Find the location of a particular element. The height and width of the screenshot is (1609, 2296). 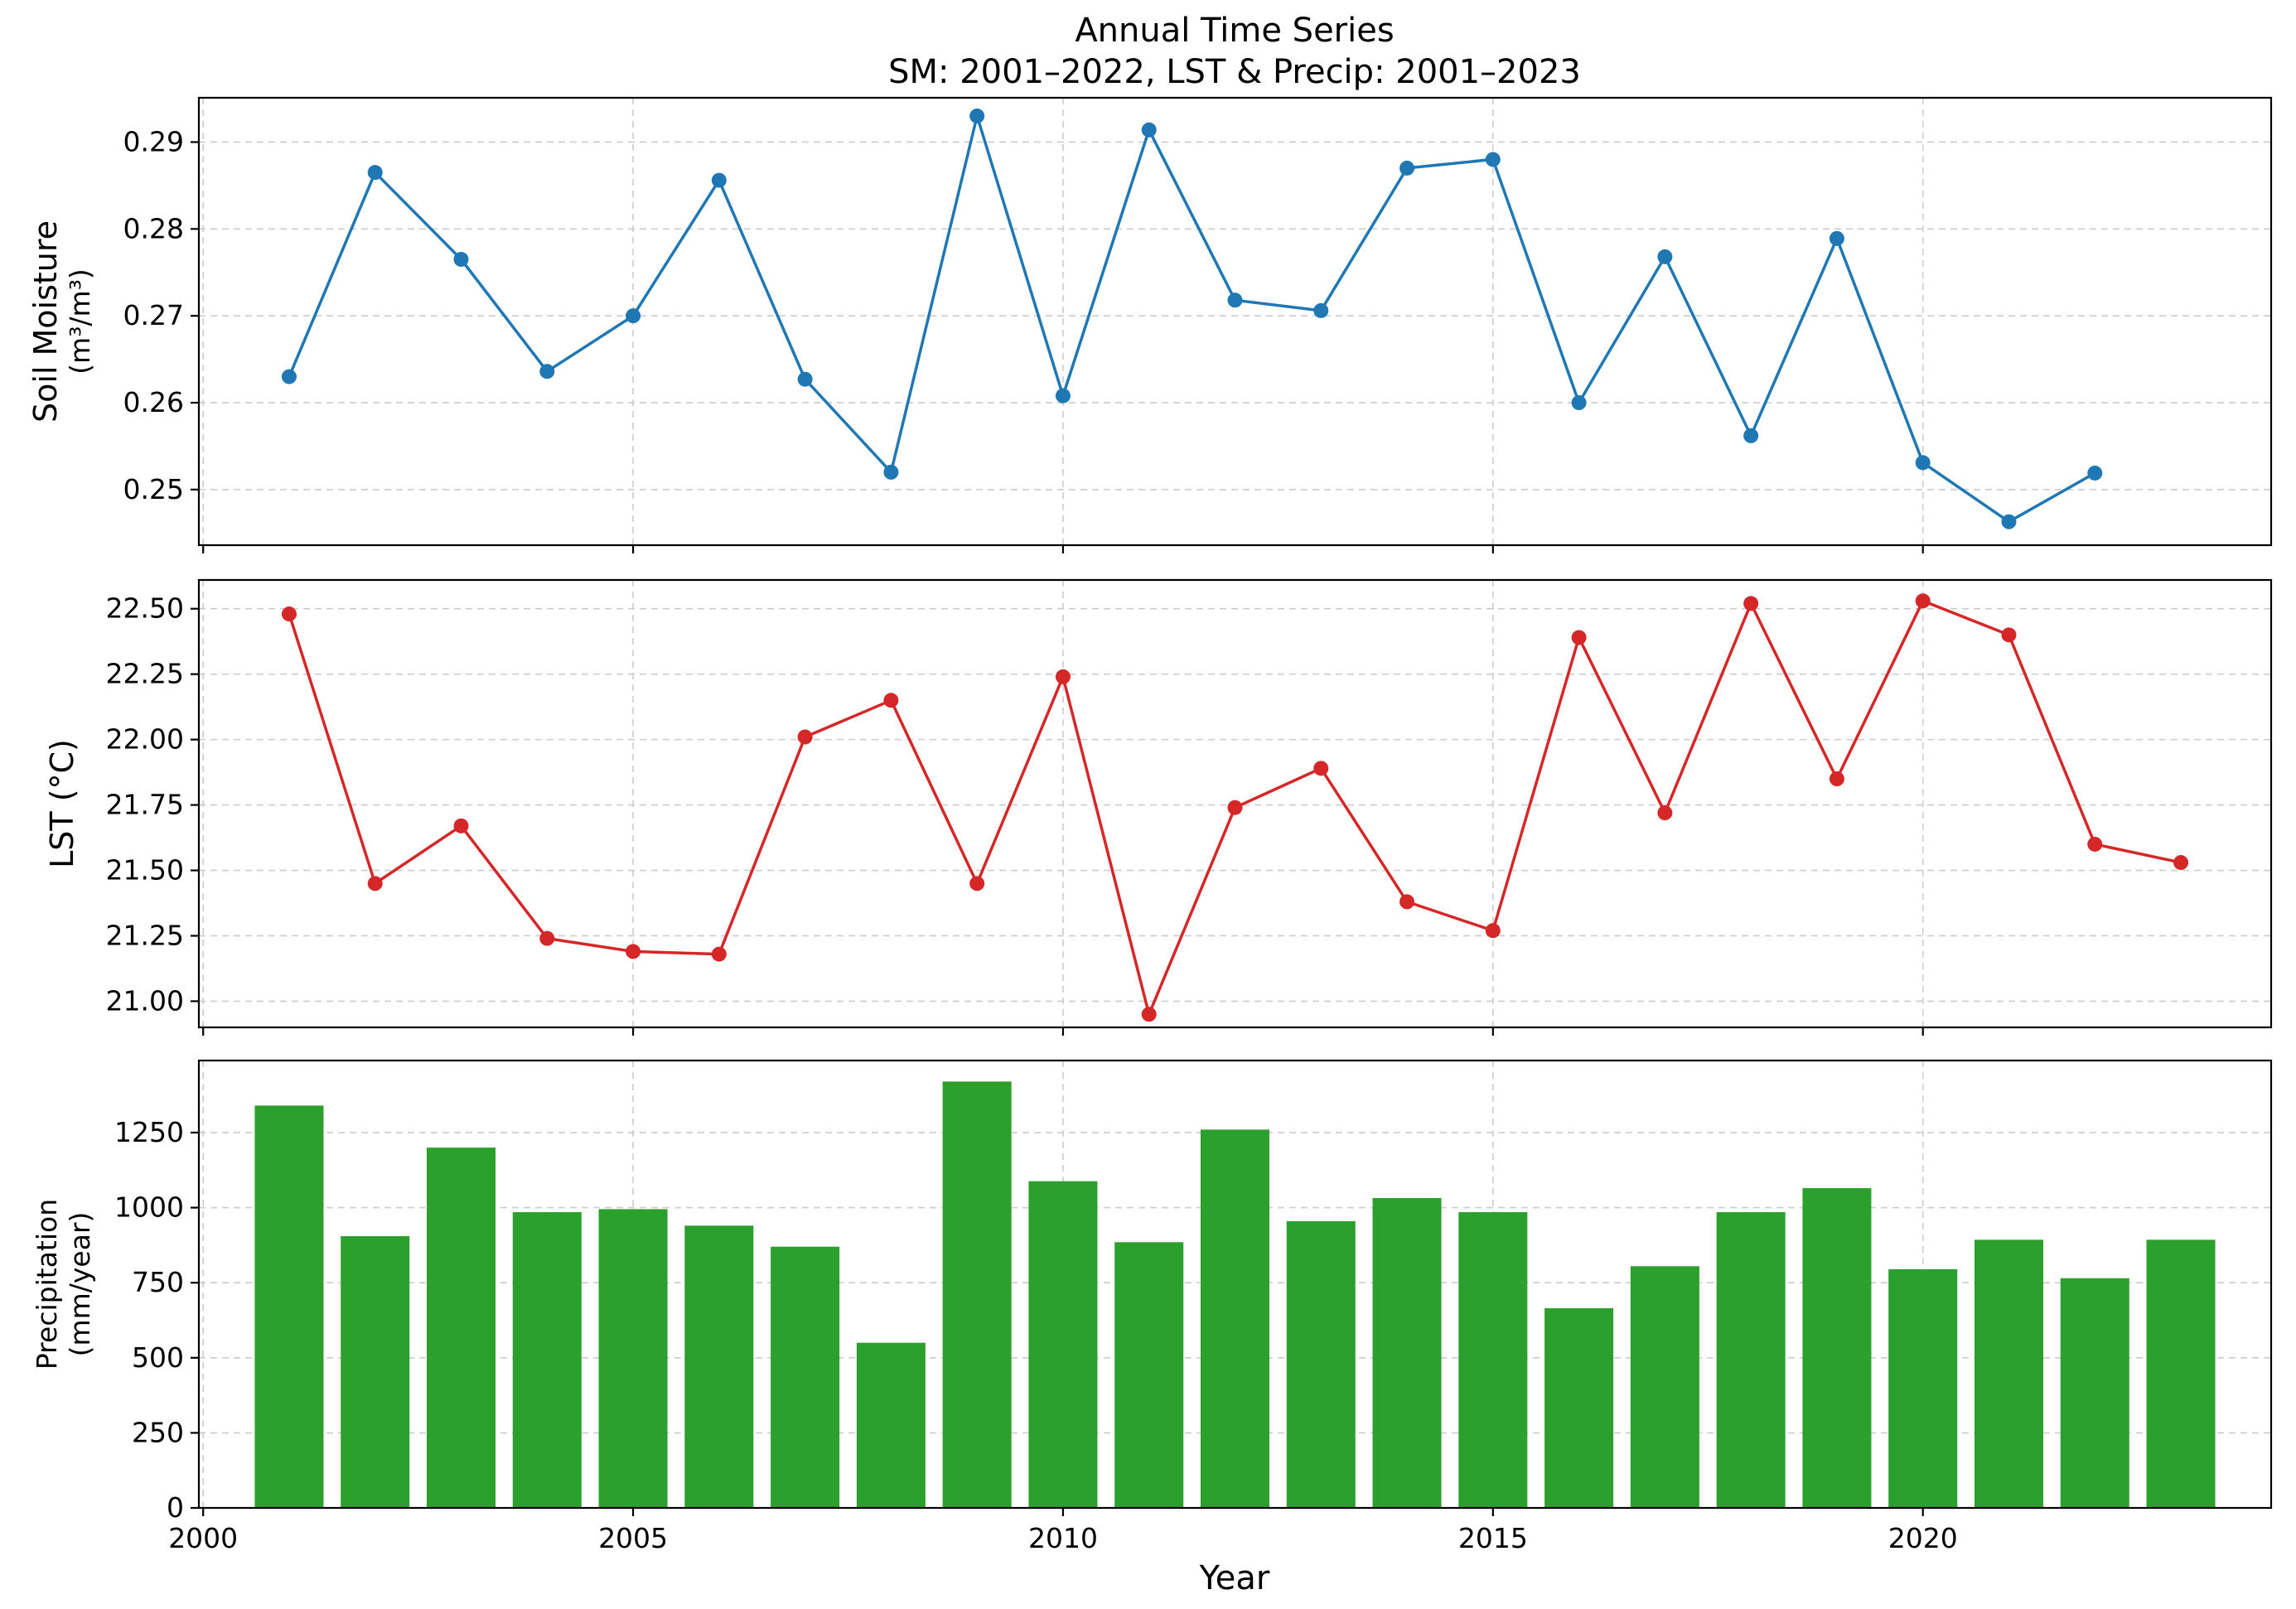

lst-ytick-label: 22.50 is located at coordinates (145, 608).